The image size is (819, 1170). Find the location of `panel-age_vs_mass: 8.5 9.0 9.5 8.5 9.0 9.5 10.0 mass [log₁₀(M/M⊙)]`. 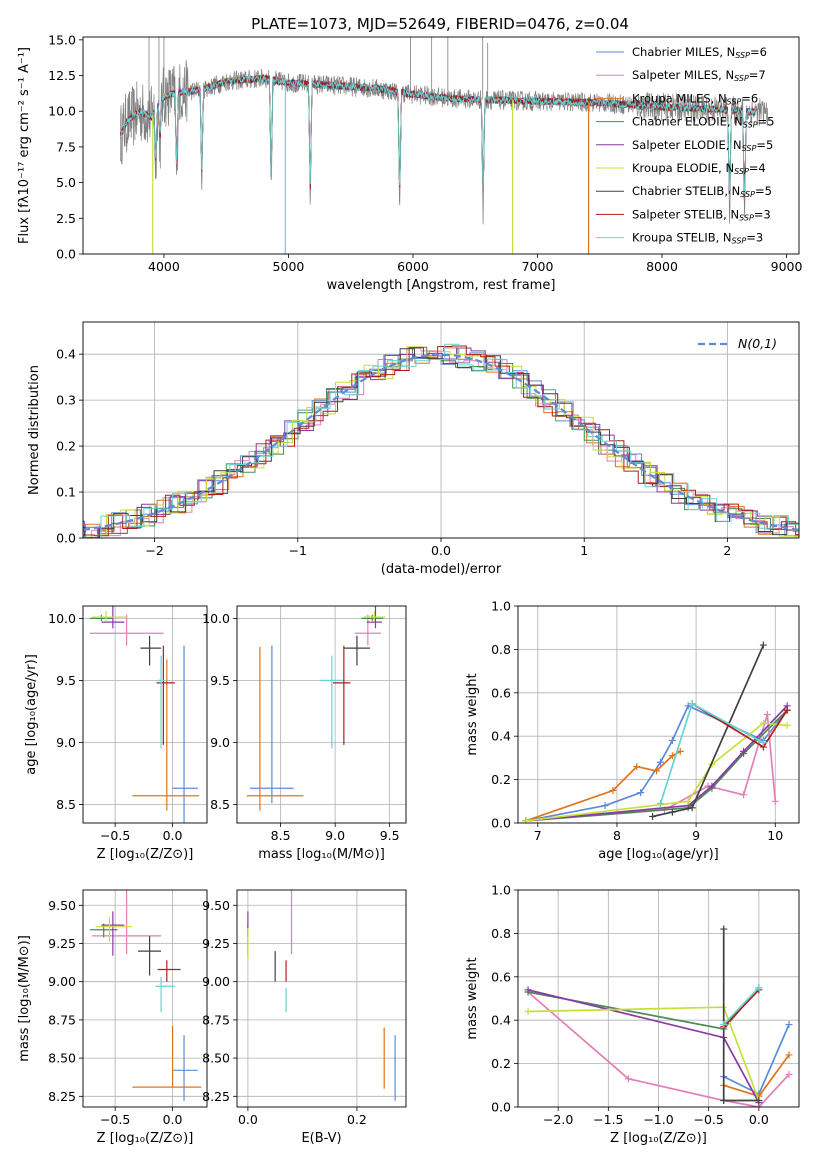

panel-age_vs_mass: 8.5 9.0 9.5 8.5 9.0 9.5 10.0 mass [log₁₀(M/M⊙)] is located at coordinates (304, 733).